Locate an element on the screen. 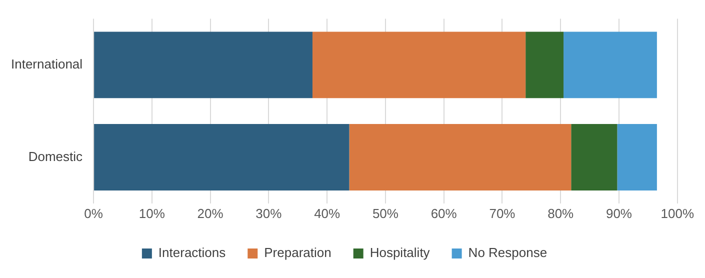 Image resolution: width=705 pixels, height=278 pixels. y-tick-label: International is located at coordinates (46, 64).